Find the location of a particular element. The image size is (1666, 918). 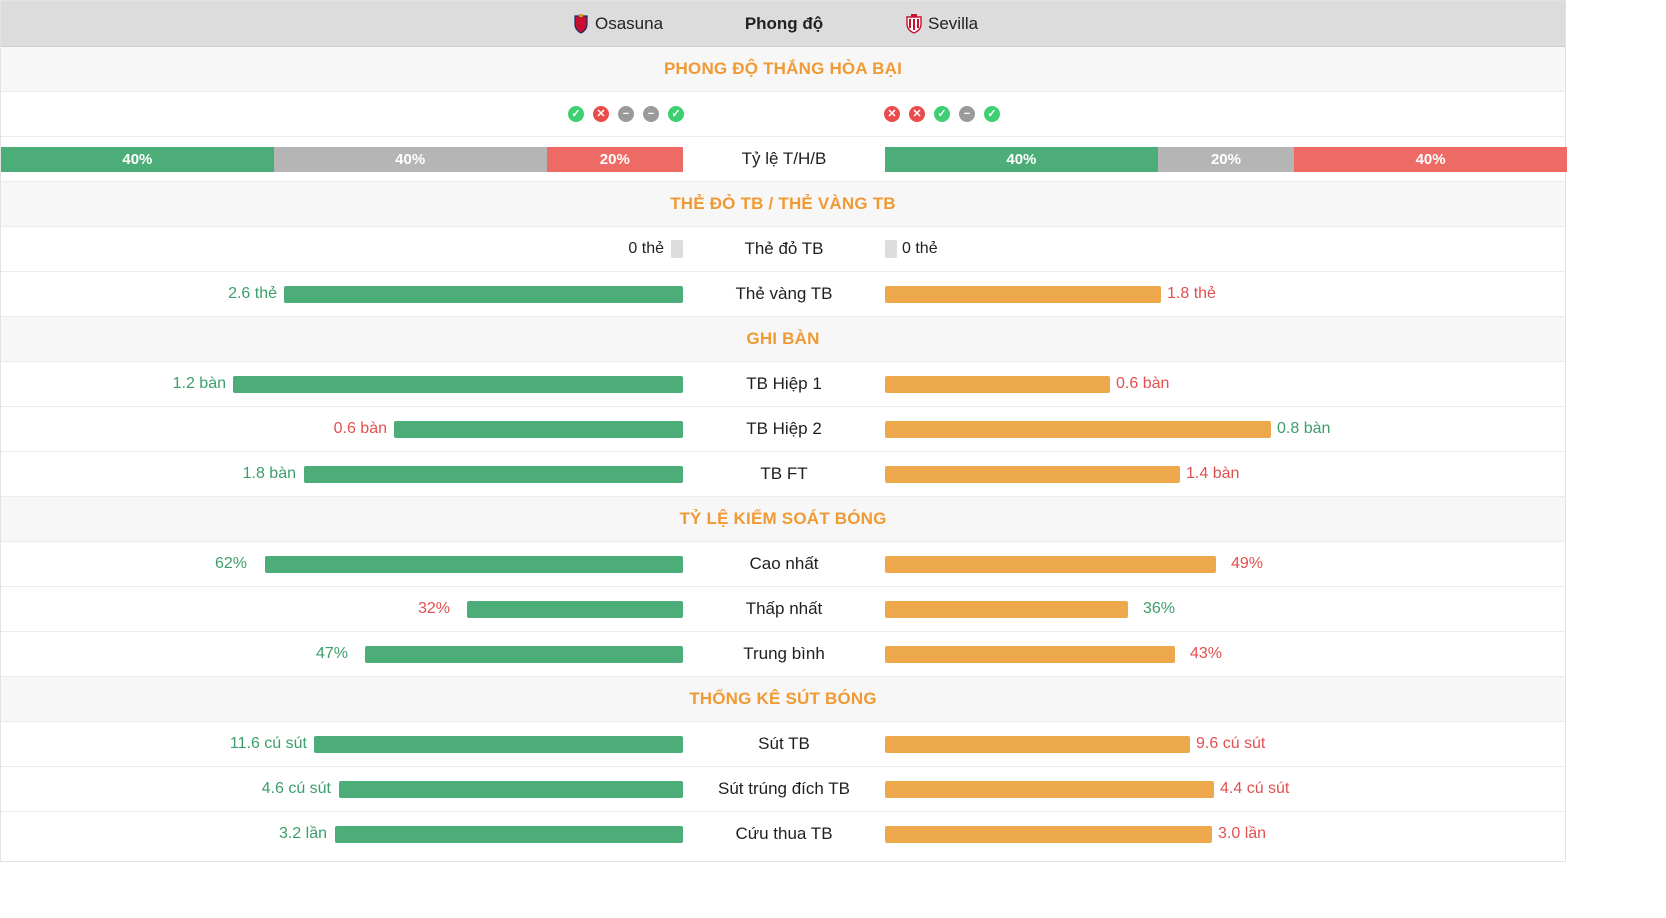

shots-on-target-row: 4.6 cú sút Sút trúng đích TB 4.4 cú sút is located at coordinates (783, 789).